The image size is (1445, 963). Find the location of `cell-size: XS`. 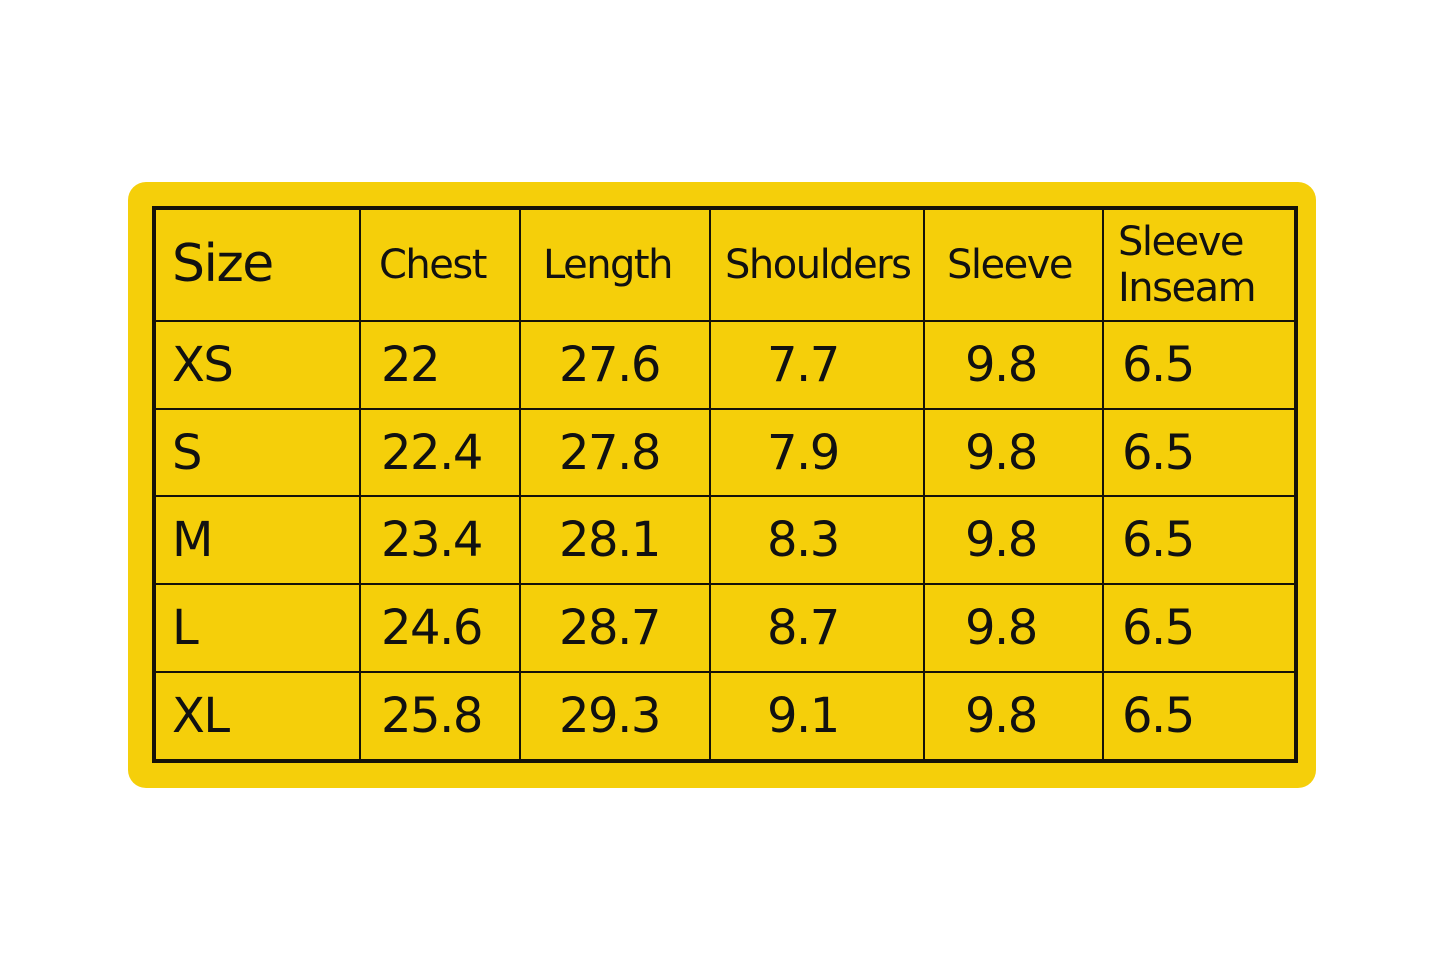

cell-size: XS is located at coordinates (257, 365).